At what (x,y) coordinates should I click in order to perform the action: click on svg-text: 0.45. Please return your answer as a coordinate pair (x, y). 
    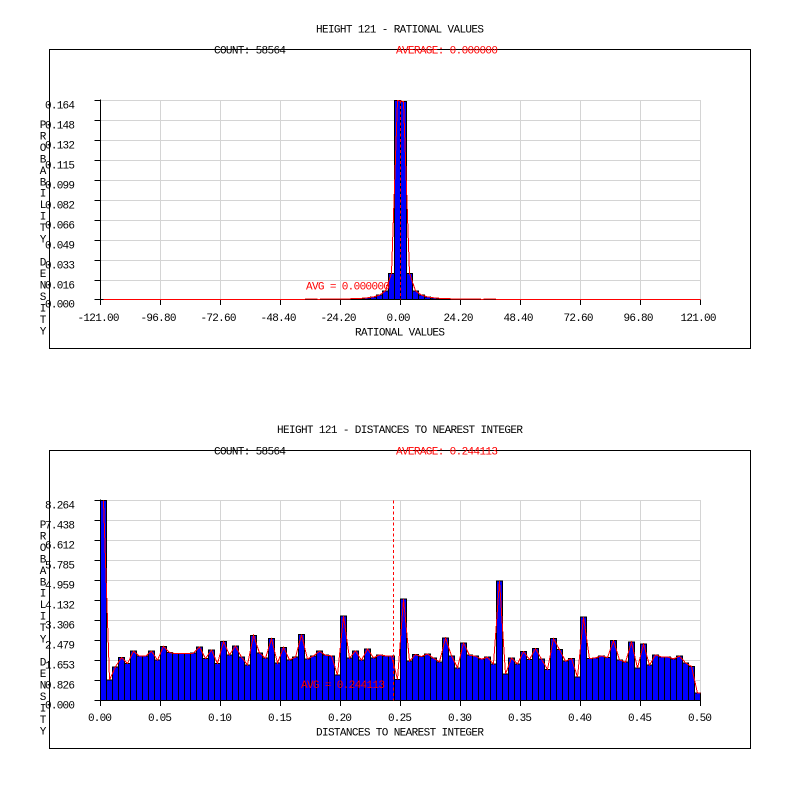
    Looking at the image, I should click on (640, 719).